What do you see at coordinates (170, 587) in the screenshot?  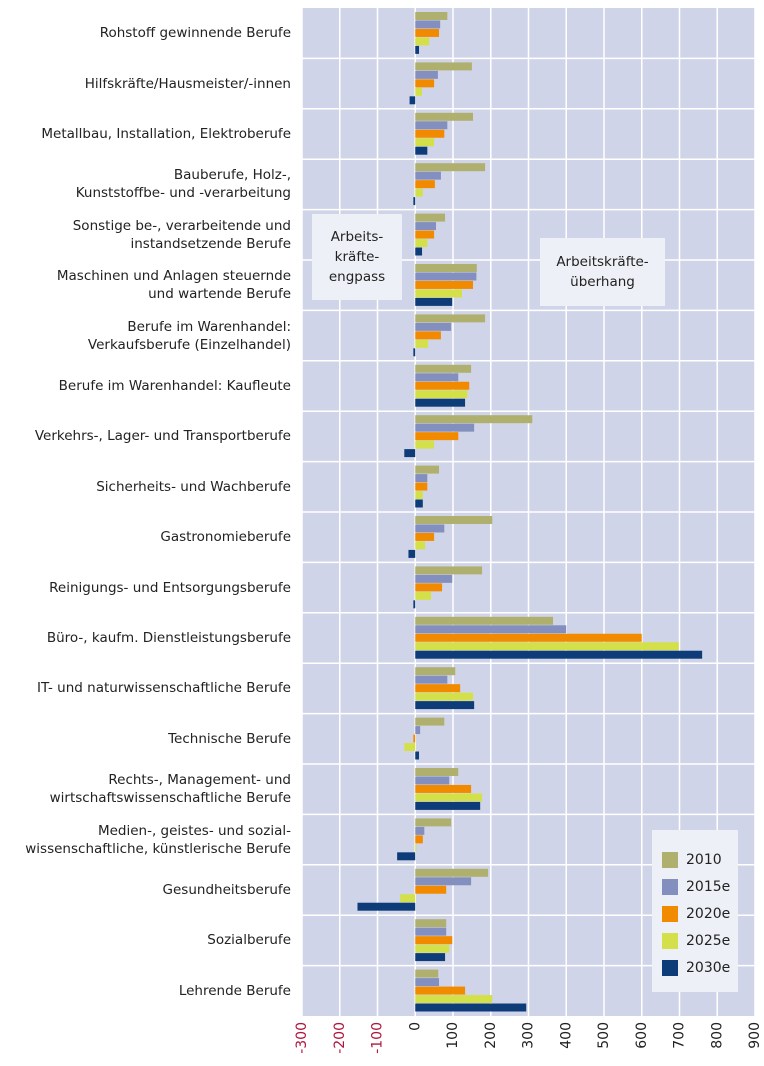 I see `category-label: Reinigungs- und Entsorgungsberufe` at bounding box center [170, 587].